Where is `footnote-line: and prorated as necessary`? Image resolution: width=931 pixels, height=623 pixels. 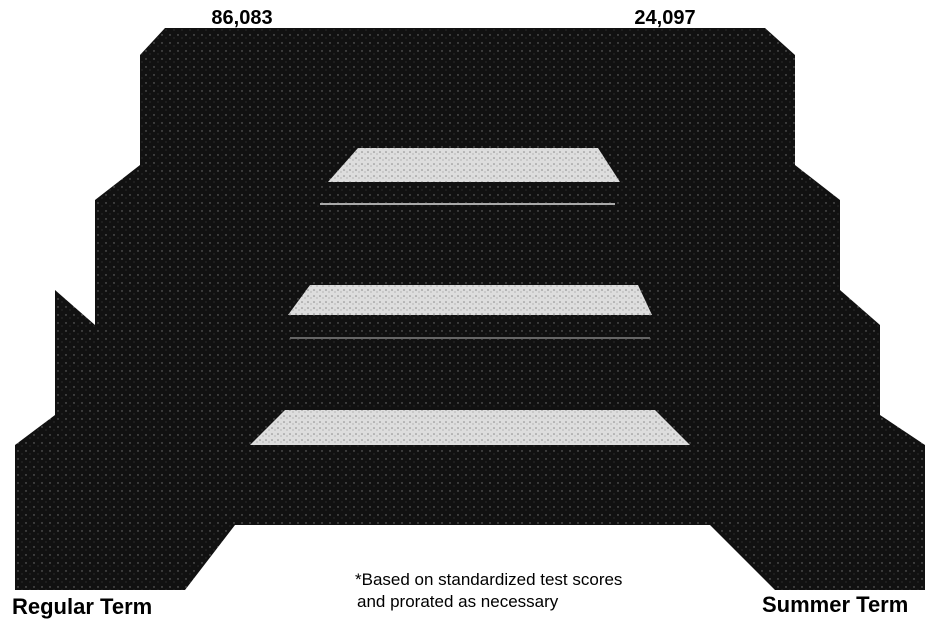
footnote-line: and prorated as necessary is located at coordinates (458, 601).